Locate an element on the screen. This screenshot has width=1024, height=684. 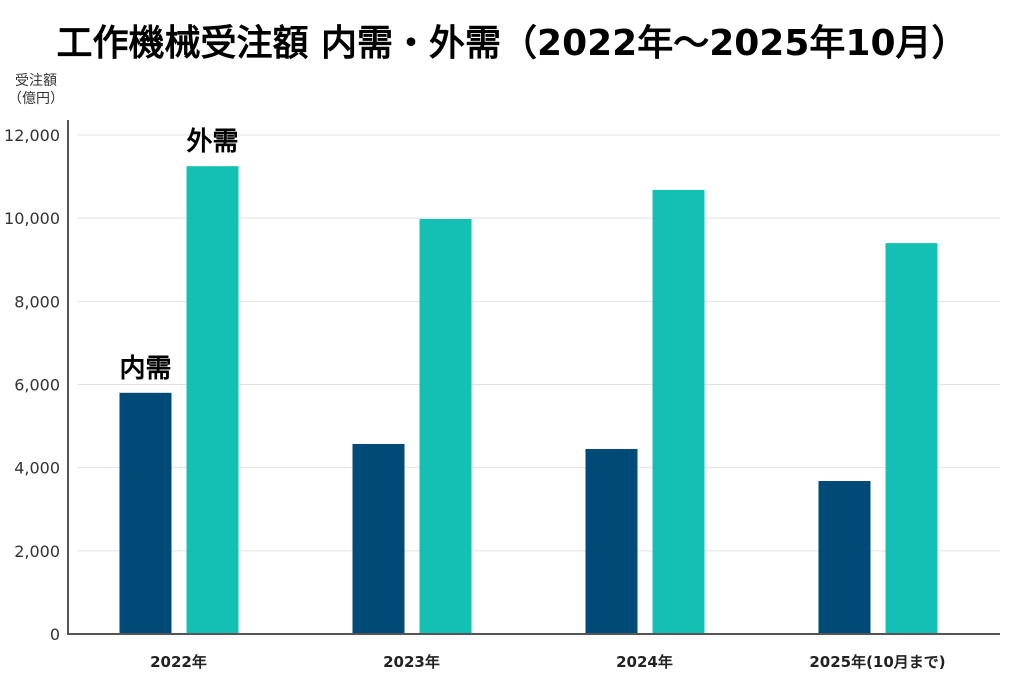
y-axis-label: 受注額 （億円） is located at coordinates (36, 90).